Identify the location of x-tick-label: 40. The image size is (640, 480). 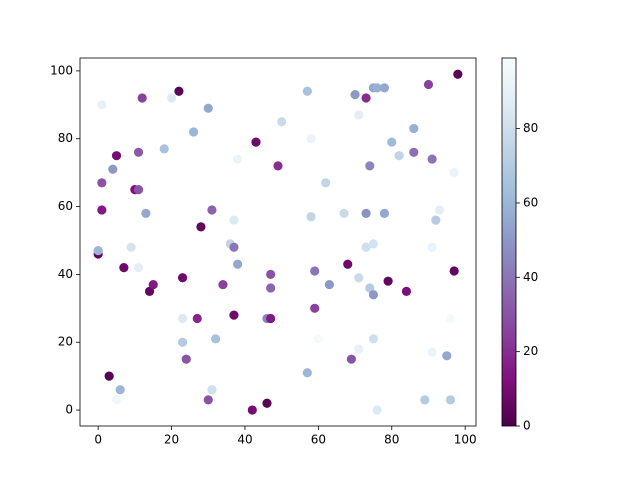
(244, 440).